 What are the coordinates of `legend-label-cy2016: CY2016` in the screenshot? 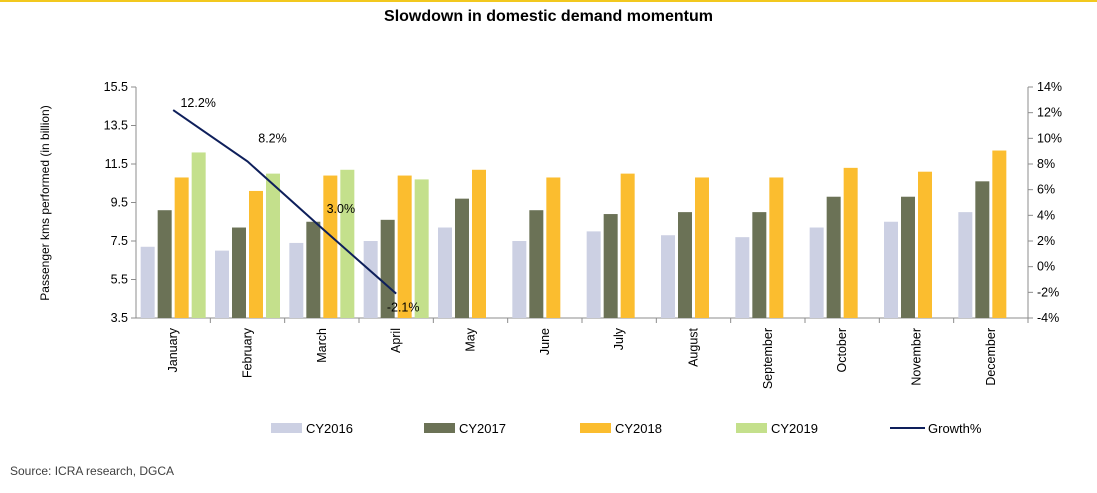 It's located at (329, 428).